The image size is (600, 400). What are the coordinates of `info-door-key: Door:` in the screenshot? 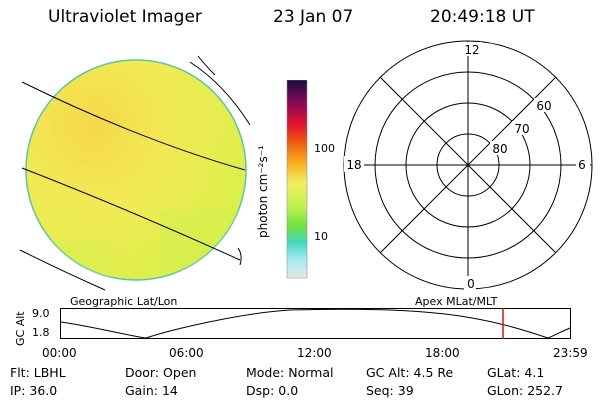 It's located at (142, 372).